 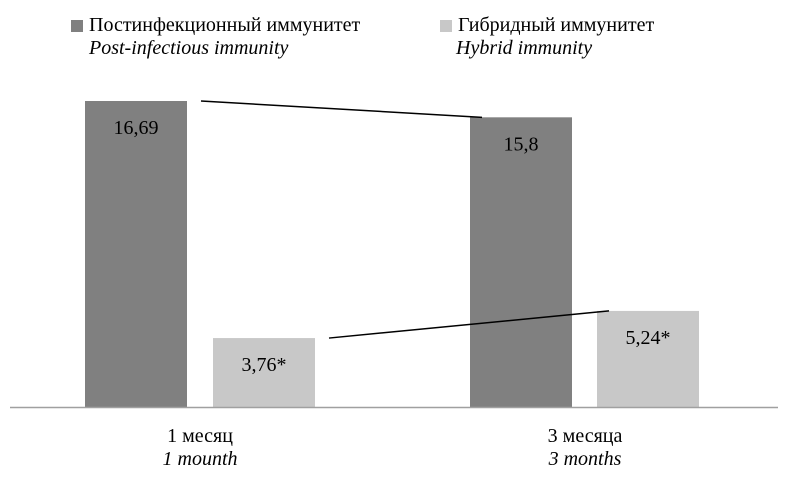 I want to click on legend-label-1: Постинфекционный иммунитет, so click(x=225, y=25).